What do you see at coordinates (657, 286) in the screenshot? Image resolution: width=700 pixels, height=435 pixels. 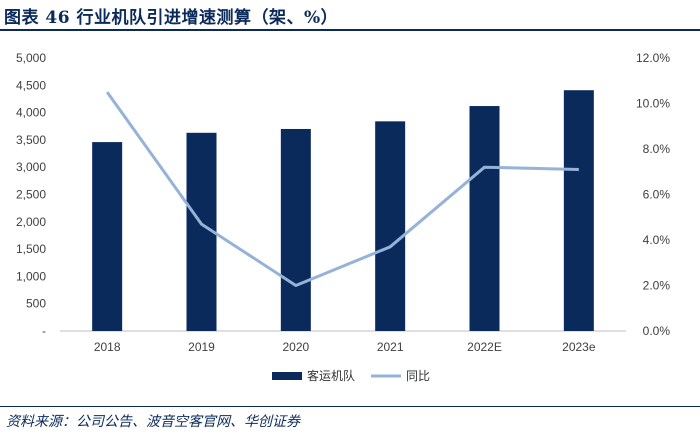 I see `right-tick-label: 2.0%` at bounding box center [657, 286].